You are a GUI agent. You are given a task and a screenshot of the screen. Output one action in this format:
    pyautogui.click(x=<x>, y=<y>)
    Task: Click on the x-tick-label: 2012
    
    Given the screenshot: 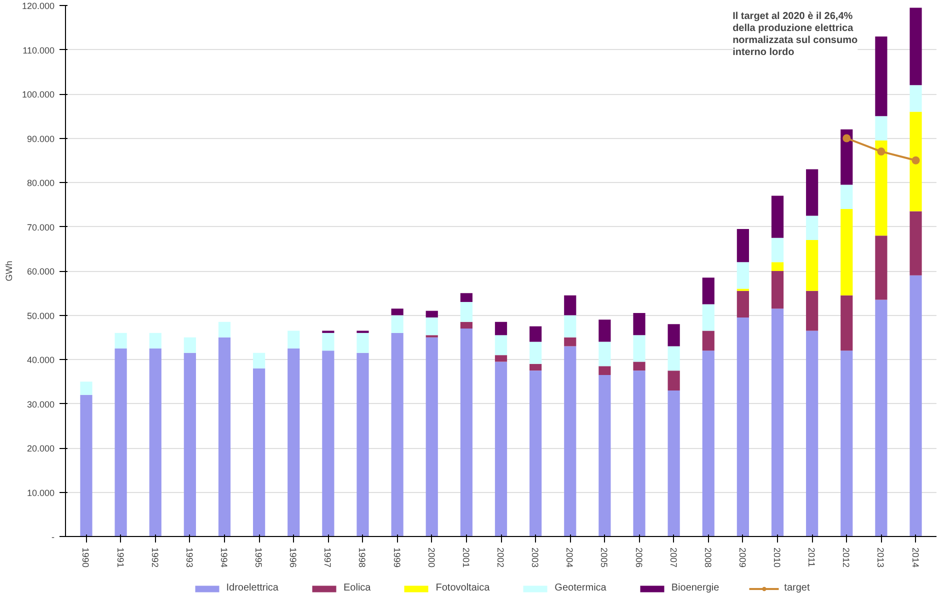 What is the action you would take?
    pyautogui.click(x=846, y=558)
    